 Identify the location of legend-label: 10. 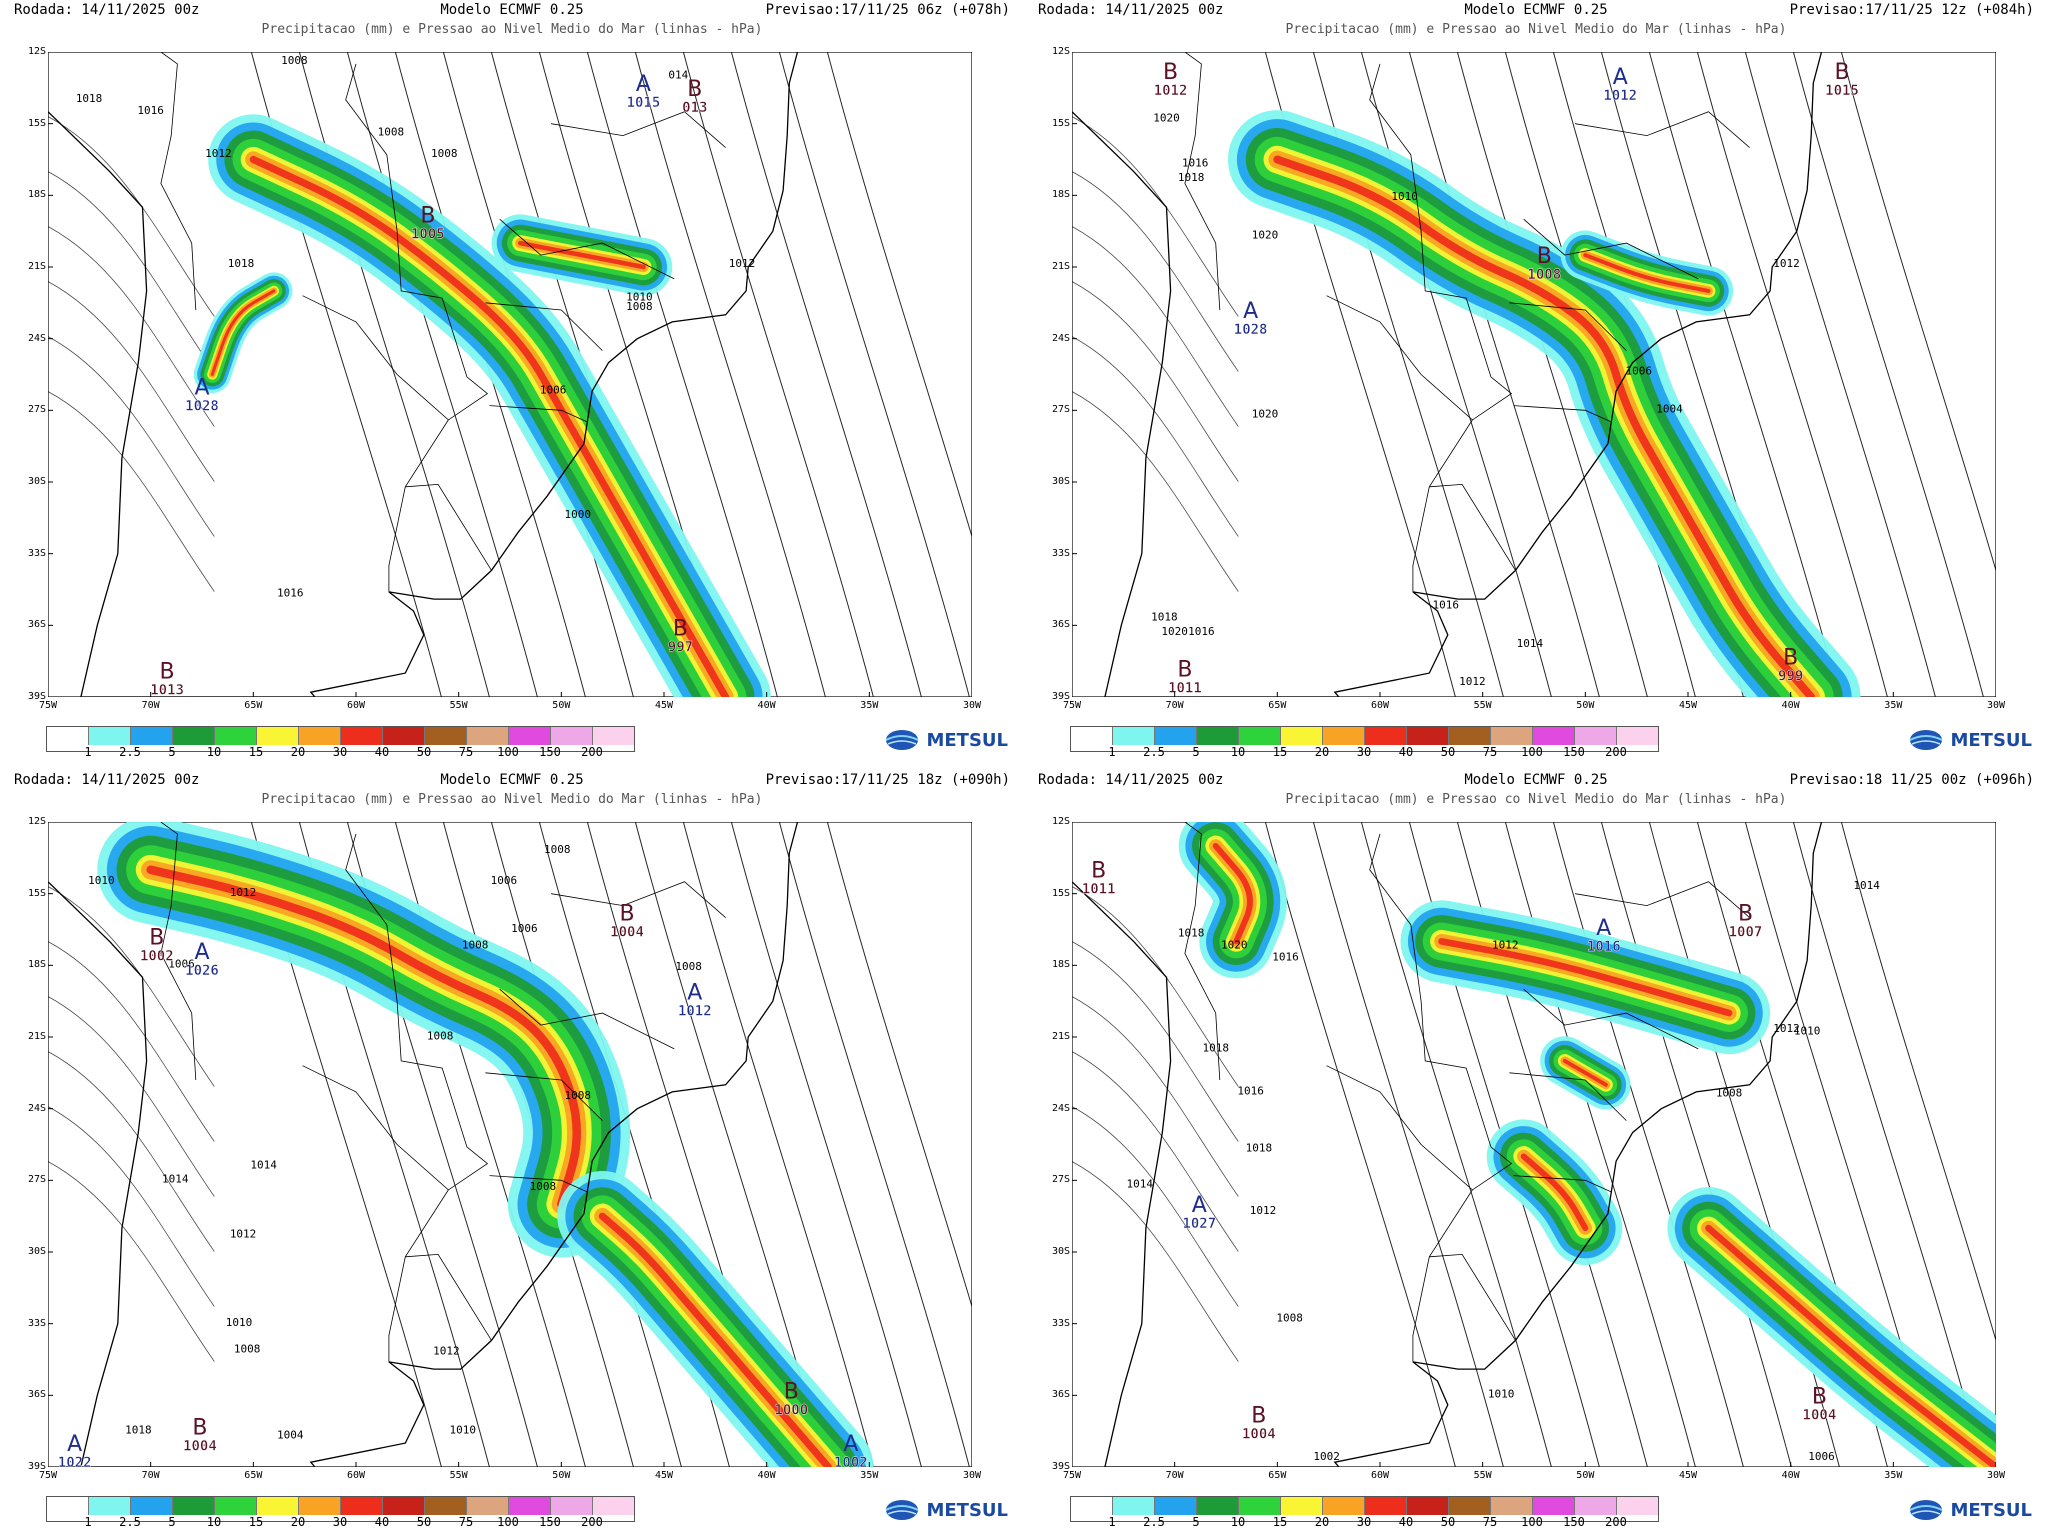
(214, 752).